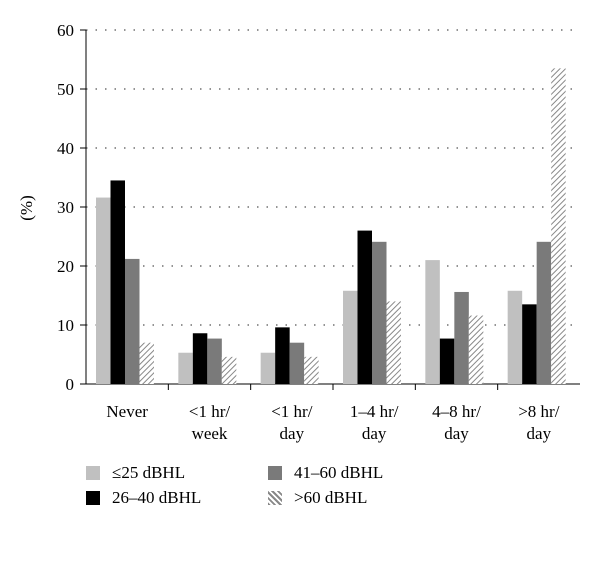 Image resolution: width=600 pixels, height=587 pixels. What do you see at coordinates (149, 472) in the screenshot?
I see `legend-label: ≤25 dBHL` at bounding box center [149, 472].